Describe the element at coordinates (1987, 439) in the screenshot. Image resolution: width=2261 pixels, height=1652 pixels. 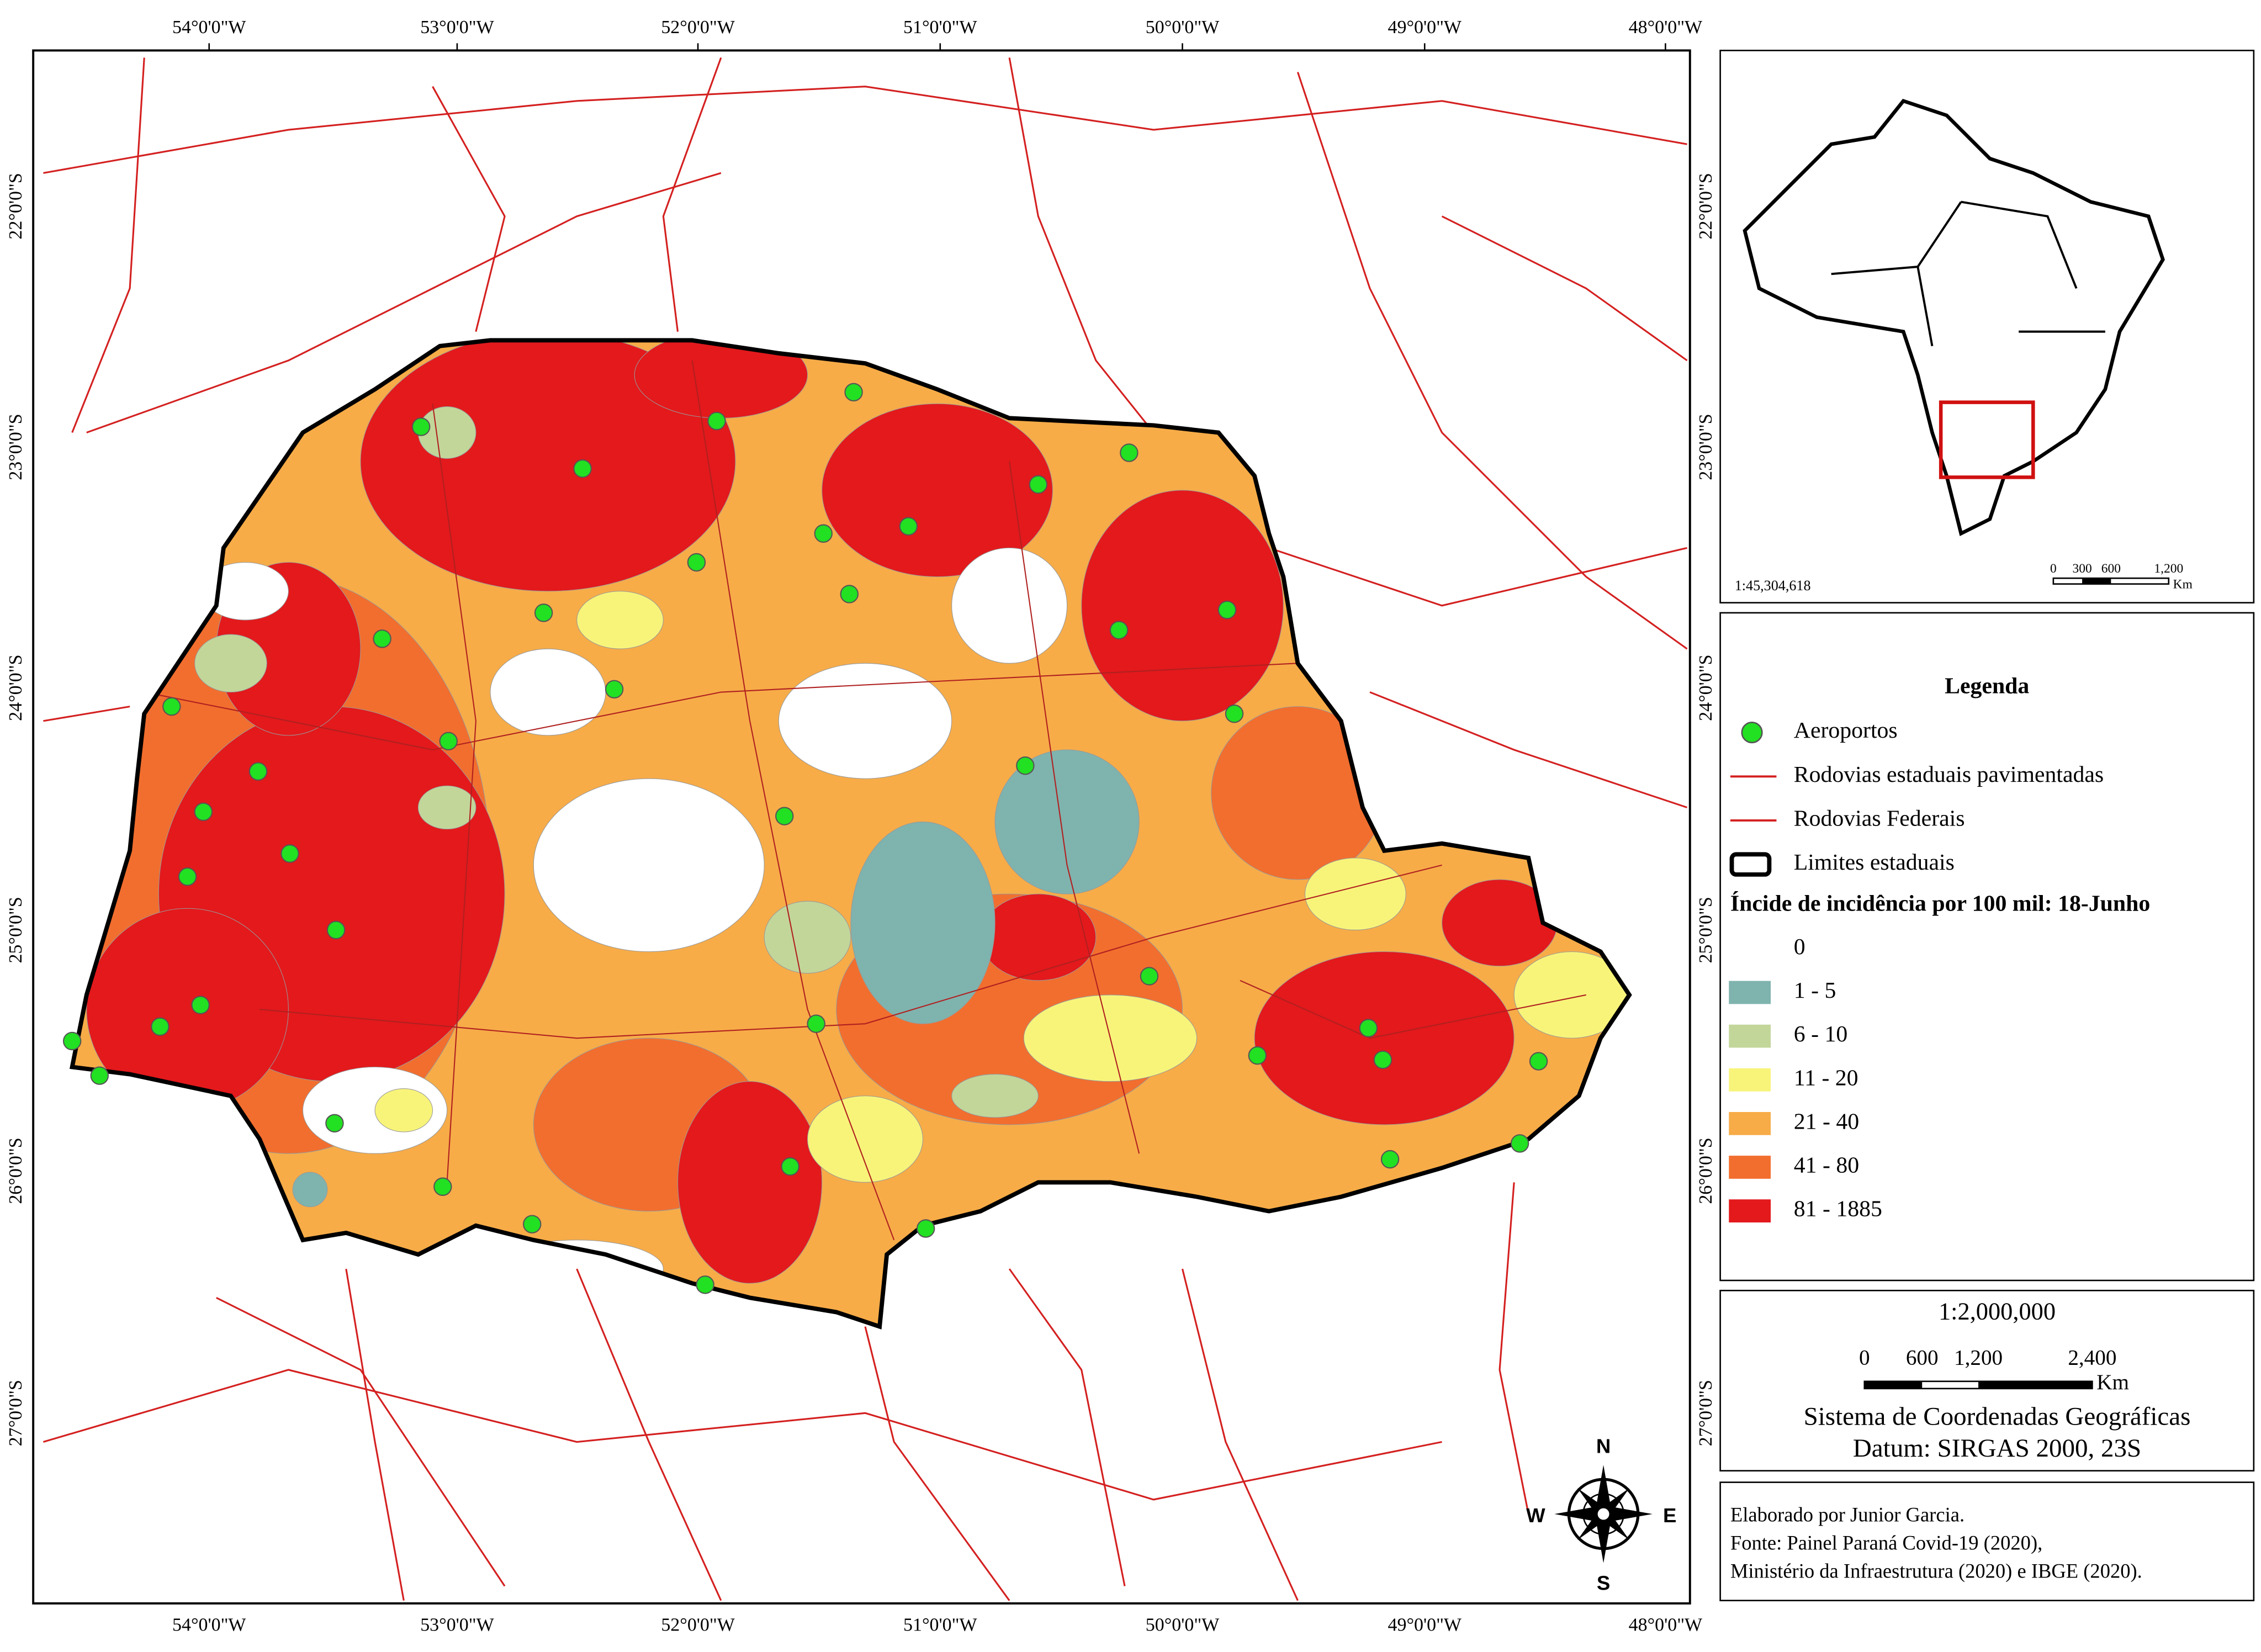
I see `inset-extent` at that location.